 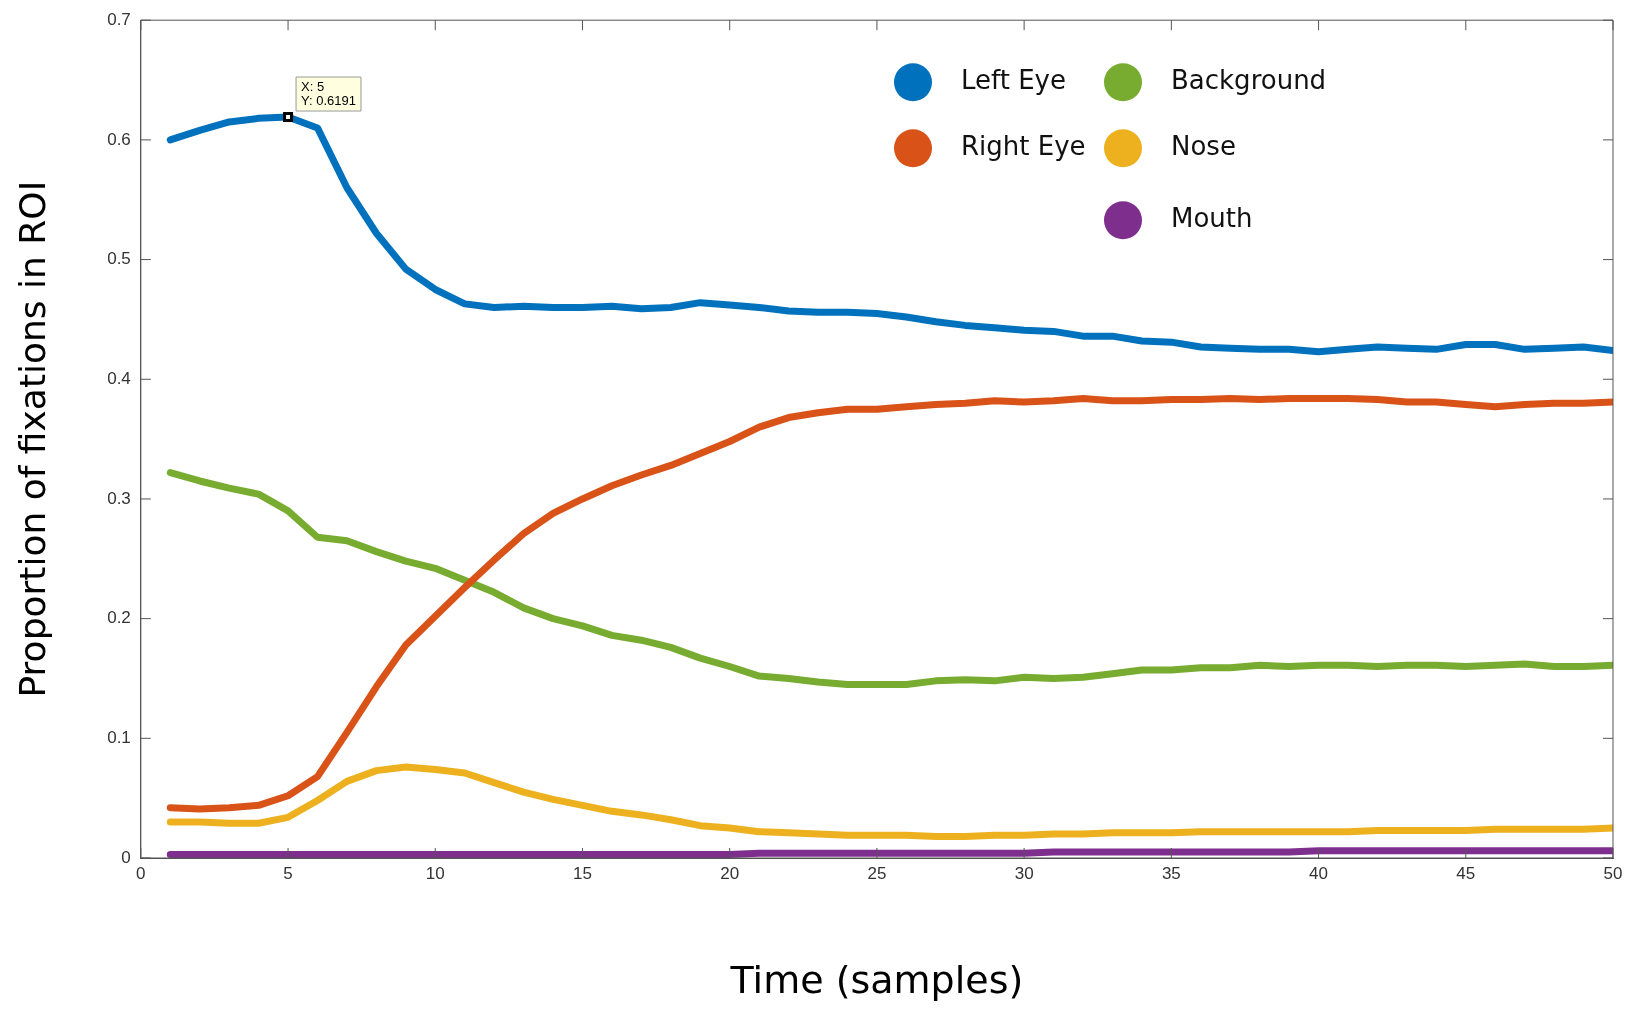 What do you see at coordinates (435, 873) in the screenshot?
I see `x-tick-label: 10` at bounding box center [435, 873].